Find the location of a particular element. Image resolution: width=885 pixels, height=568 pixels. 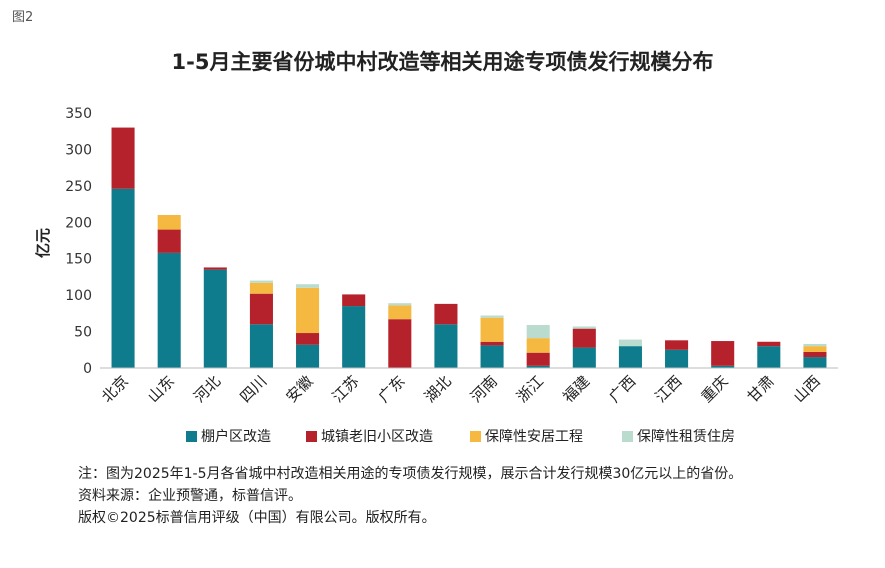

x-tick-label: 河南 is located at coordinates (484, 389).